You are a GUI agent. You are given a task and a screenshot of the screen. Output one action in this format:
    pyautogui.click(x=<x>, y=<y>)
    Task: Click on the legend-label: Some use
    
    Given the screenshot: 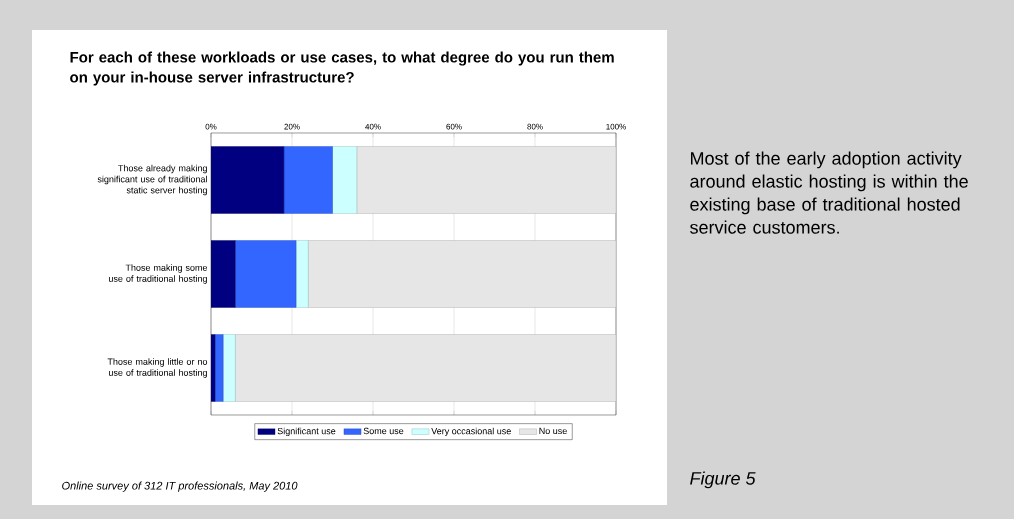 What is the action you would take?
    pyautogui.click(x=383, y=431)
    